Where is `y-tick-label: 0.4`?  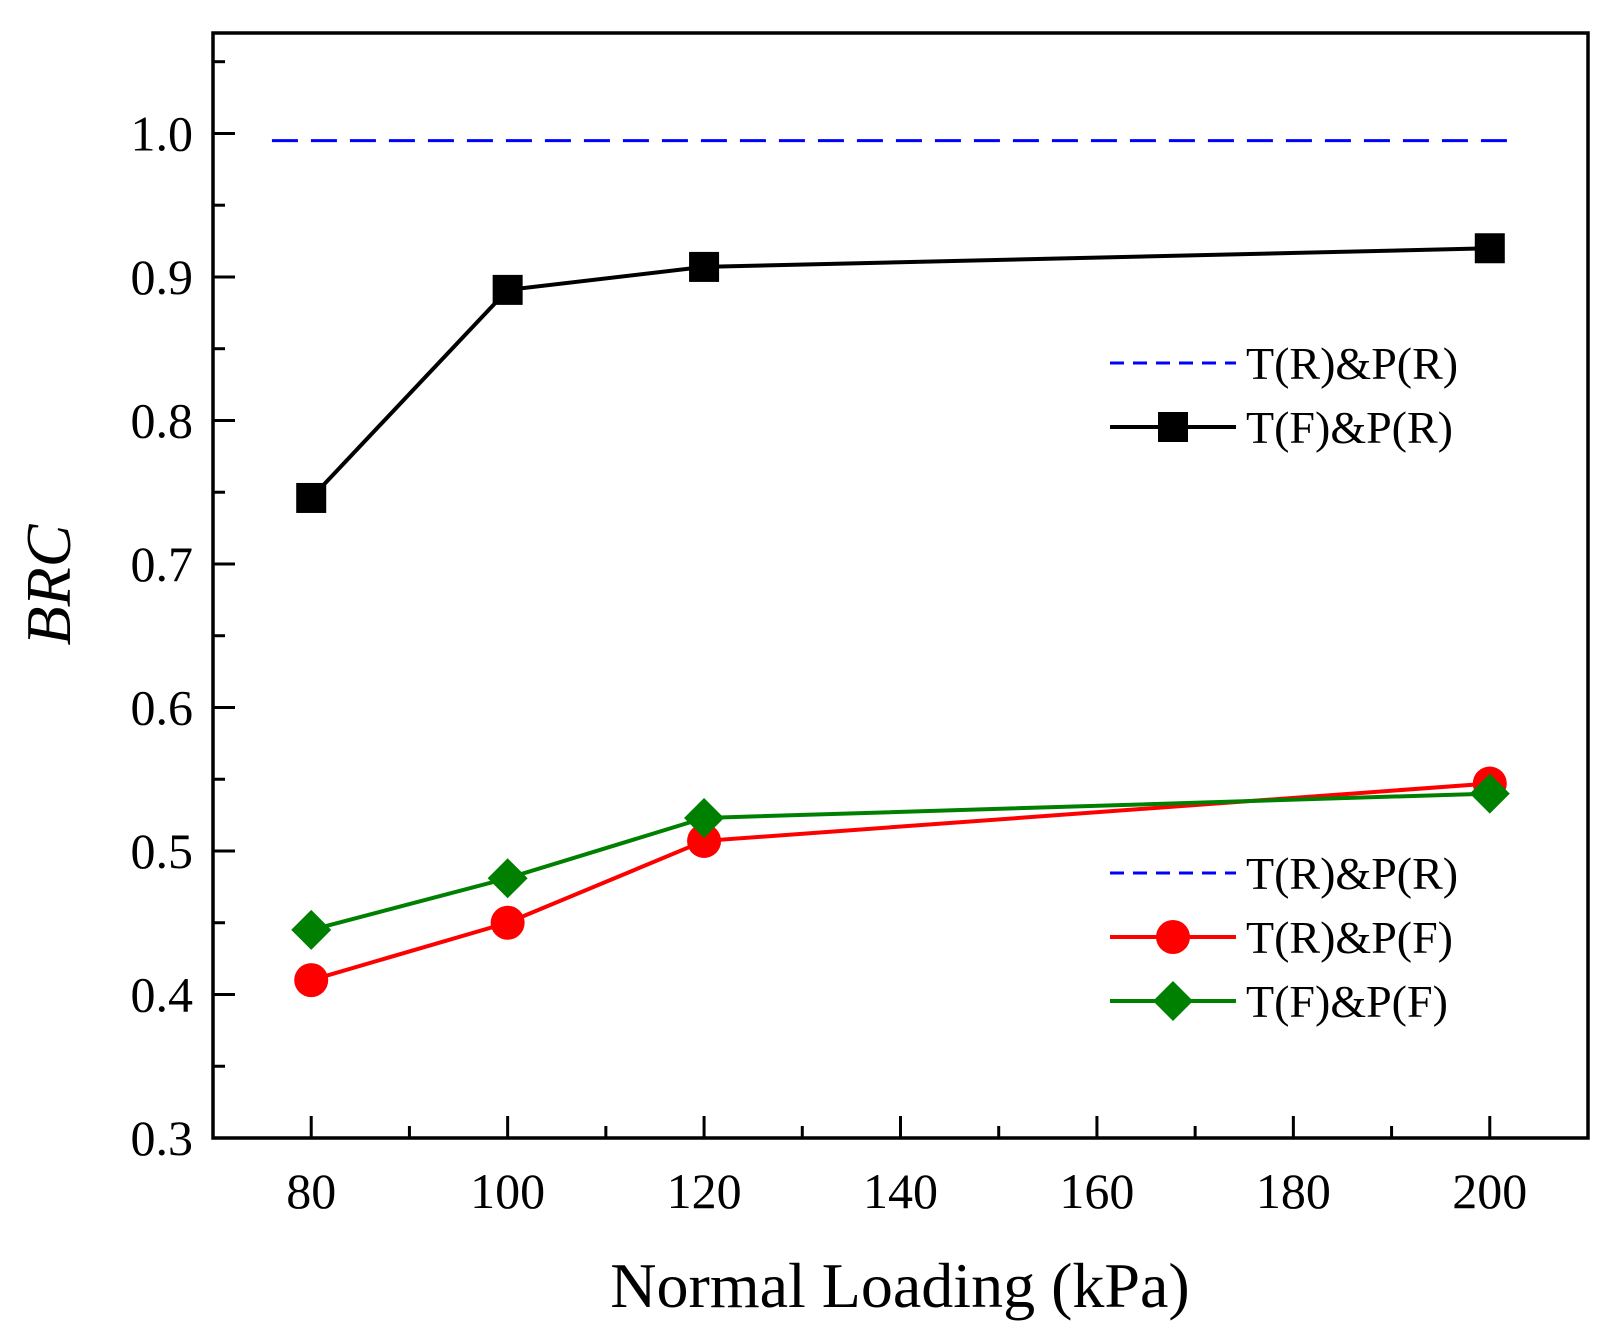
y-tick-label: 0.4 is located at coordinates (162, 994).